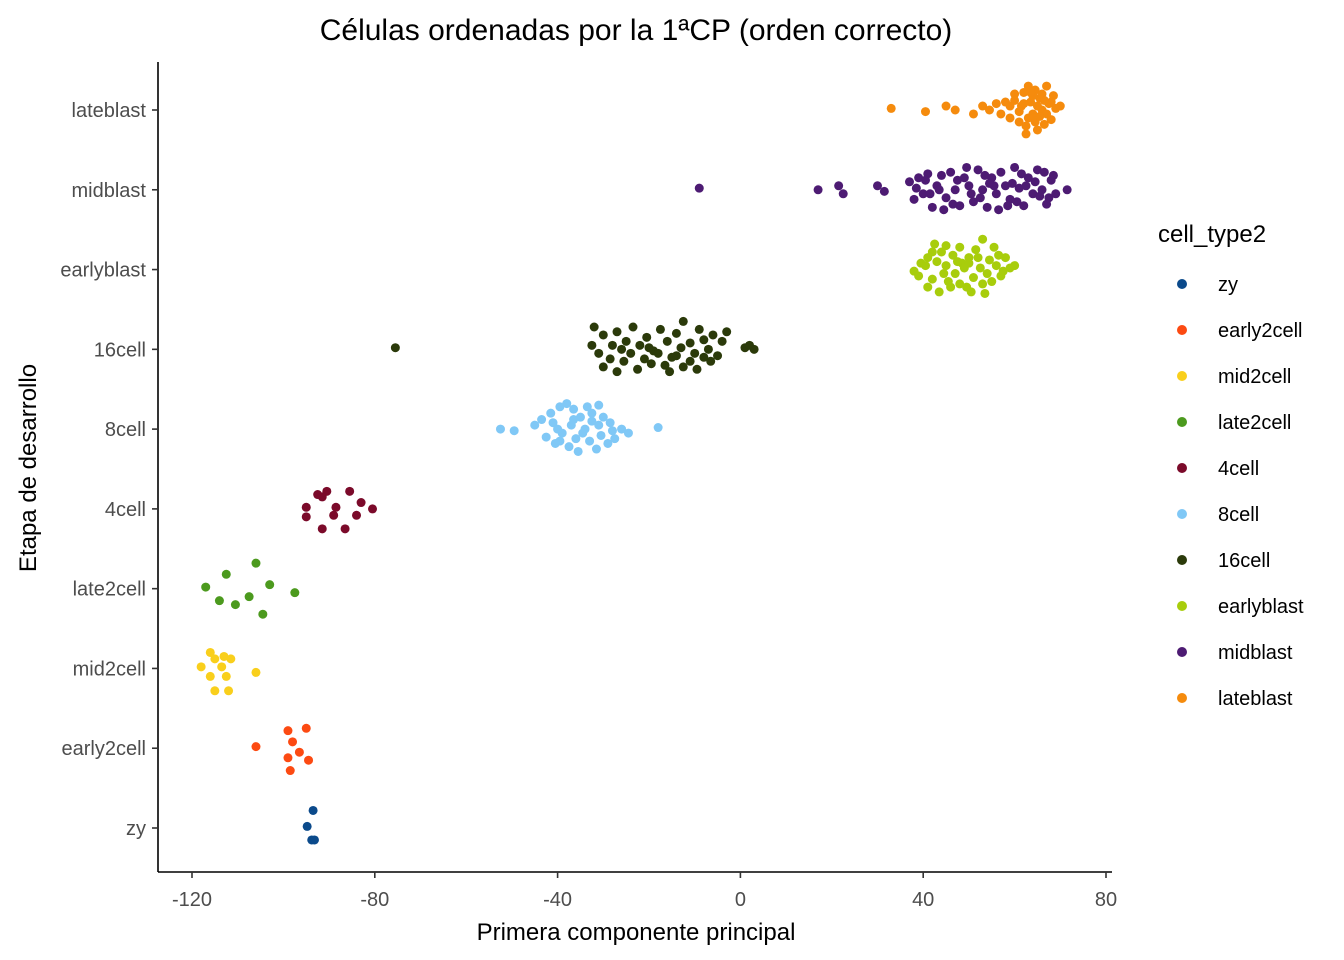  What do you see at coordinates (136, 829) in the screenshot?
I see `y-tick-label: zy` at bounding box center [136, 829].